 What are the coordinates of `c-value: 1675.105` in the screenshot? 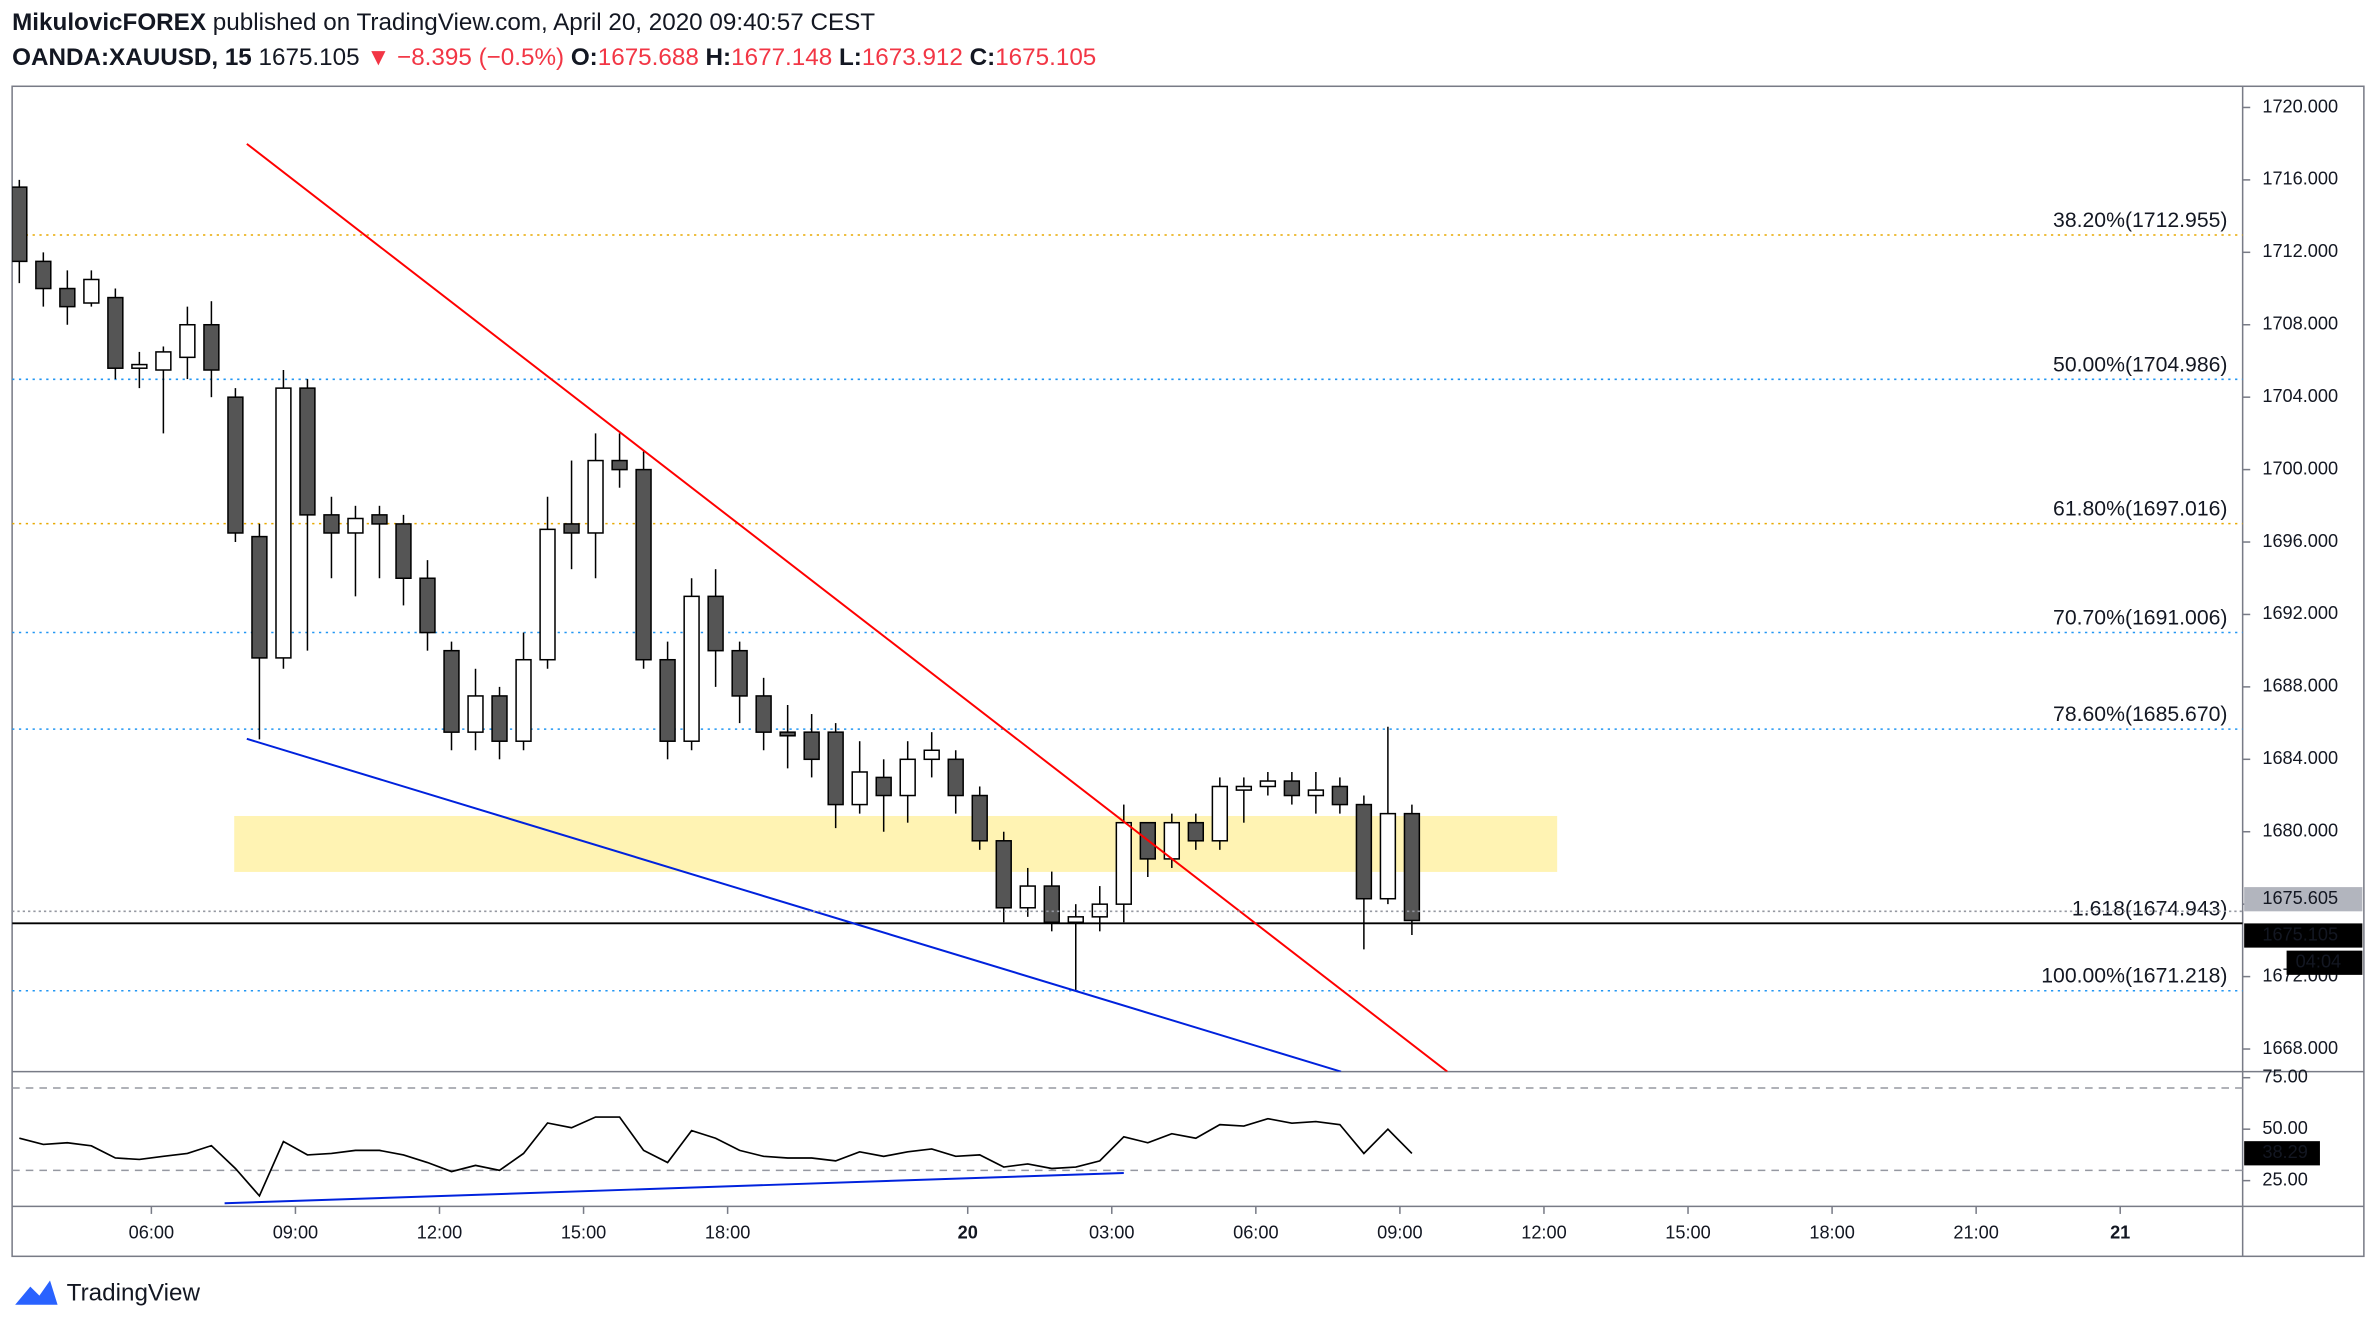 It's located at (1045, 57).